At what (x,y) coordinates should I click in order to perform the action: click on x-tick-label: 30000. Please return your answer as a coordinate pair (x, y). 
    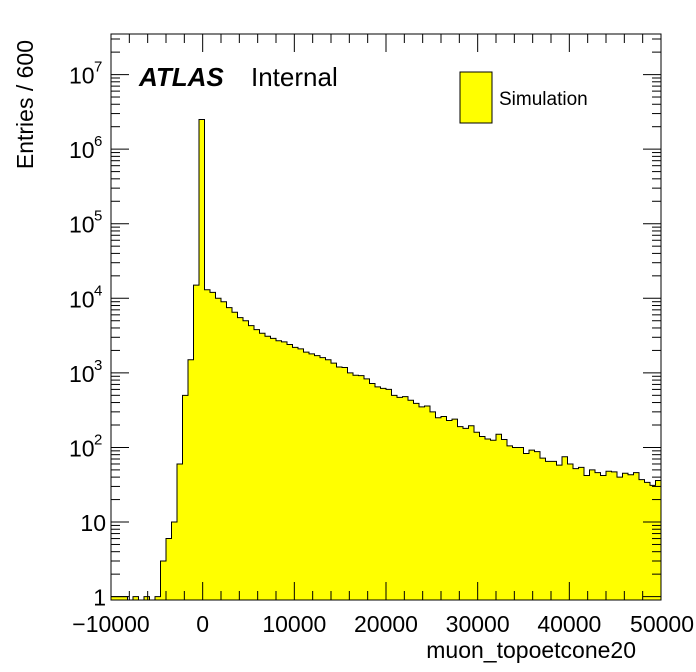
    Looking at the image, I should click on (478, 624).